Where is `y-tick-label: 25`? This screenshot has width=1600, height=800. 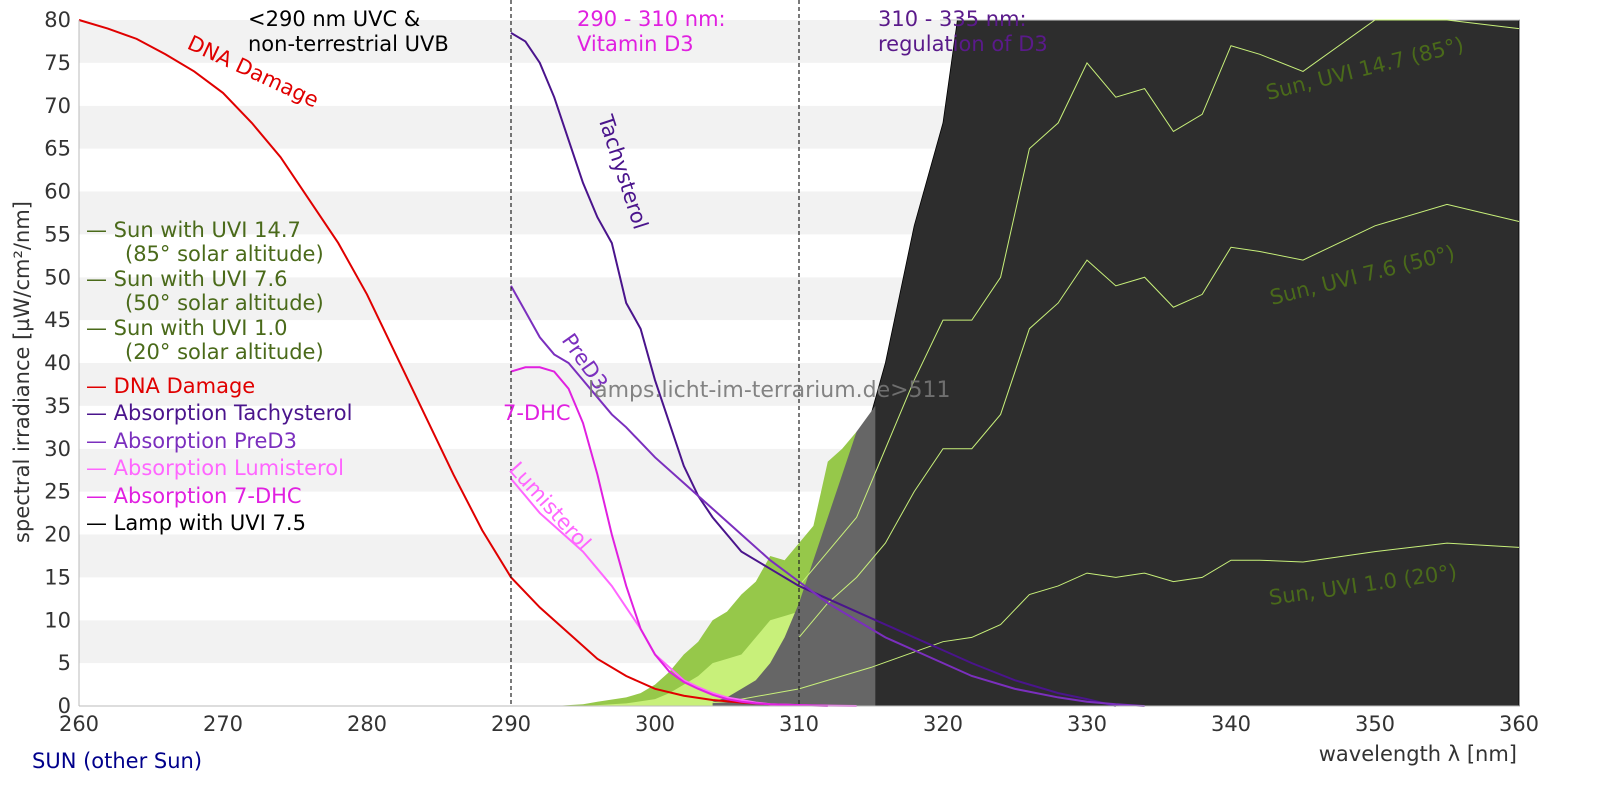 y-tick-label: 25 is located at coordinates (57, 492).